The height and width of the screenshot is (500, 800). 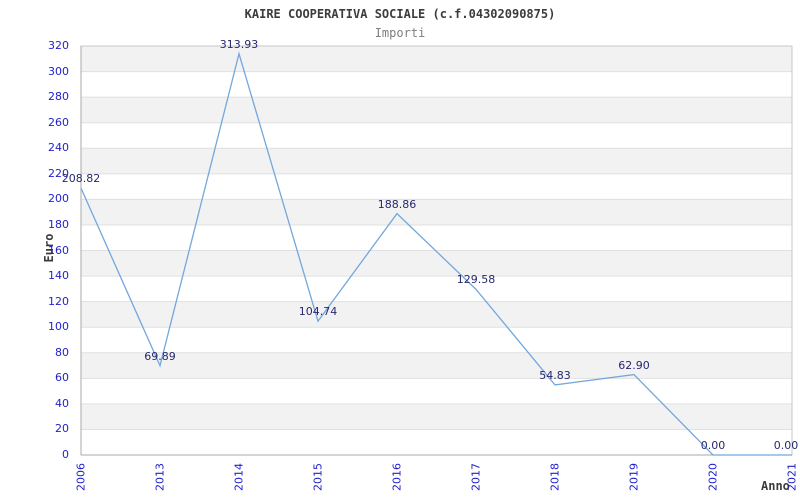 What do you see at coordinates (62, 352) in the screenshot?
I see `y-tick-label: 80` at bounding box center [62, 352].